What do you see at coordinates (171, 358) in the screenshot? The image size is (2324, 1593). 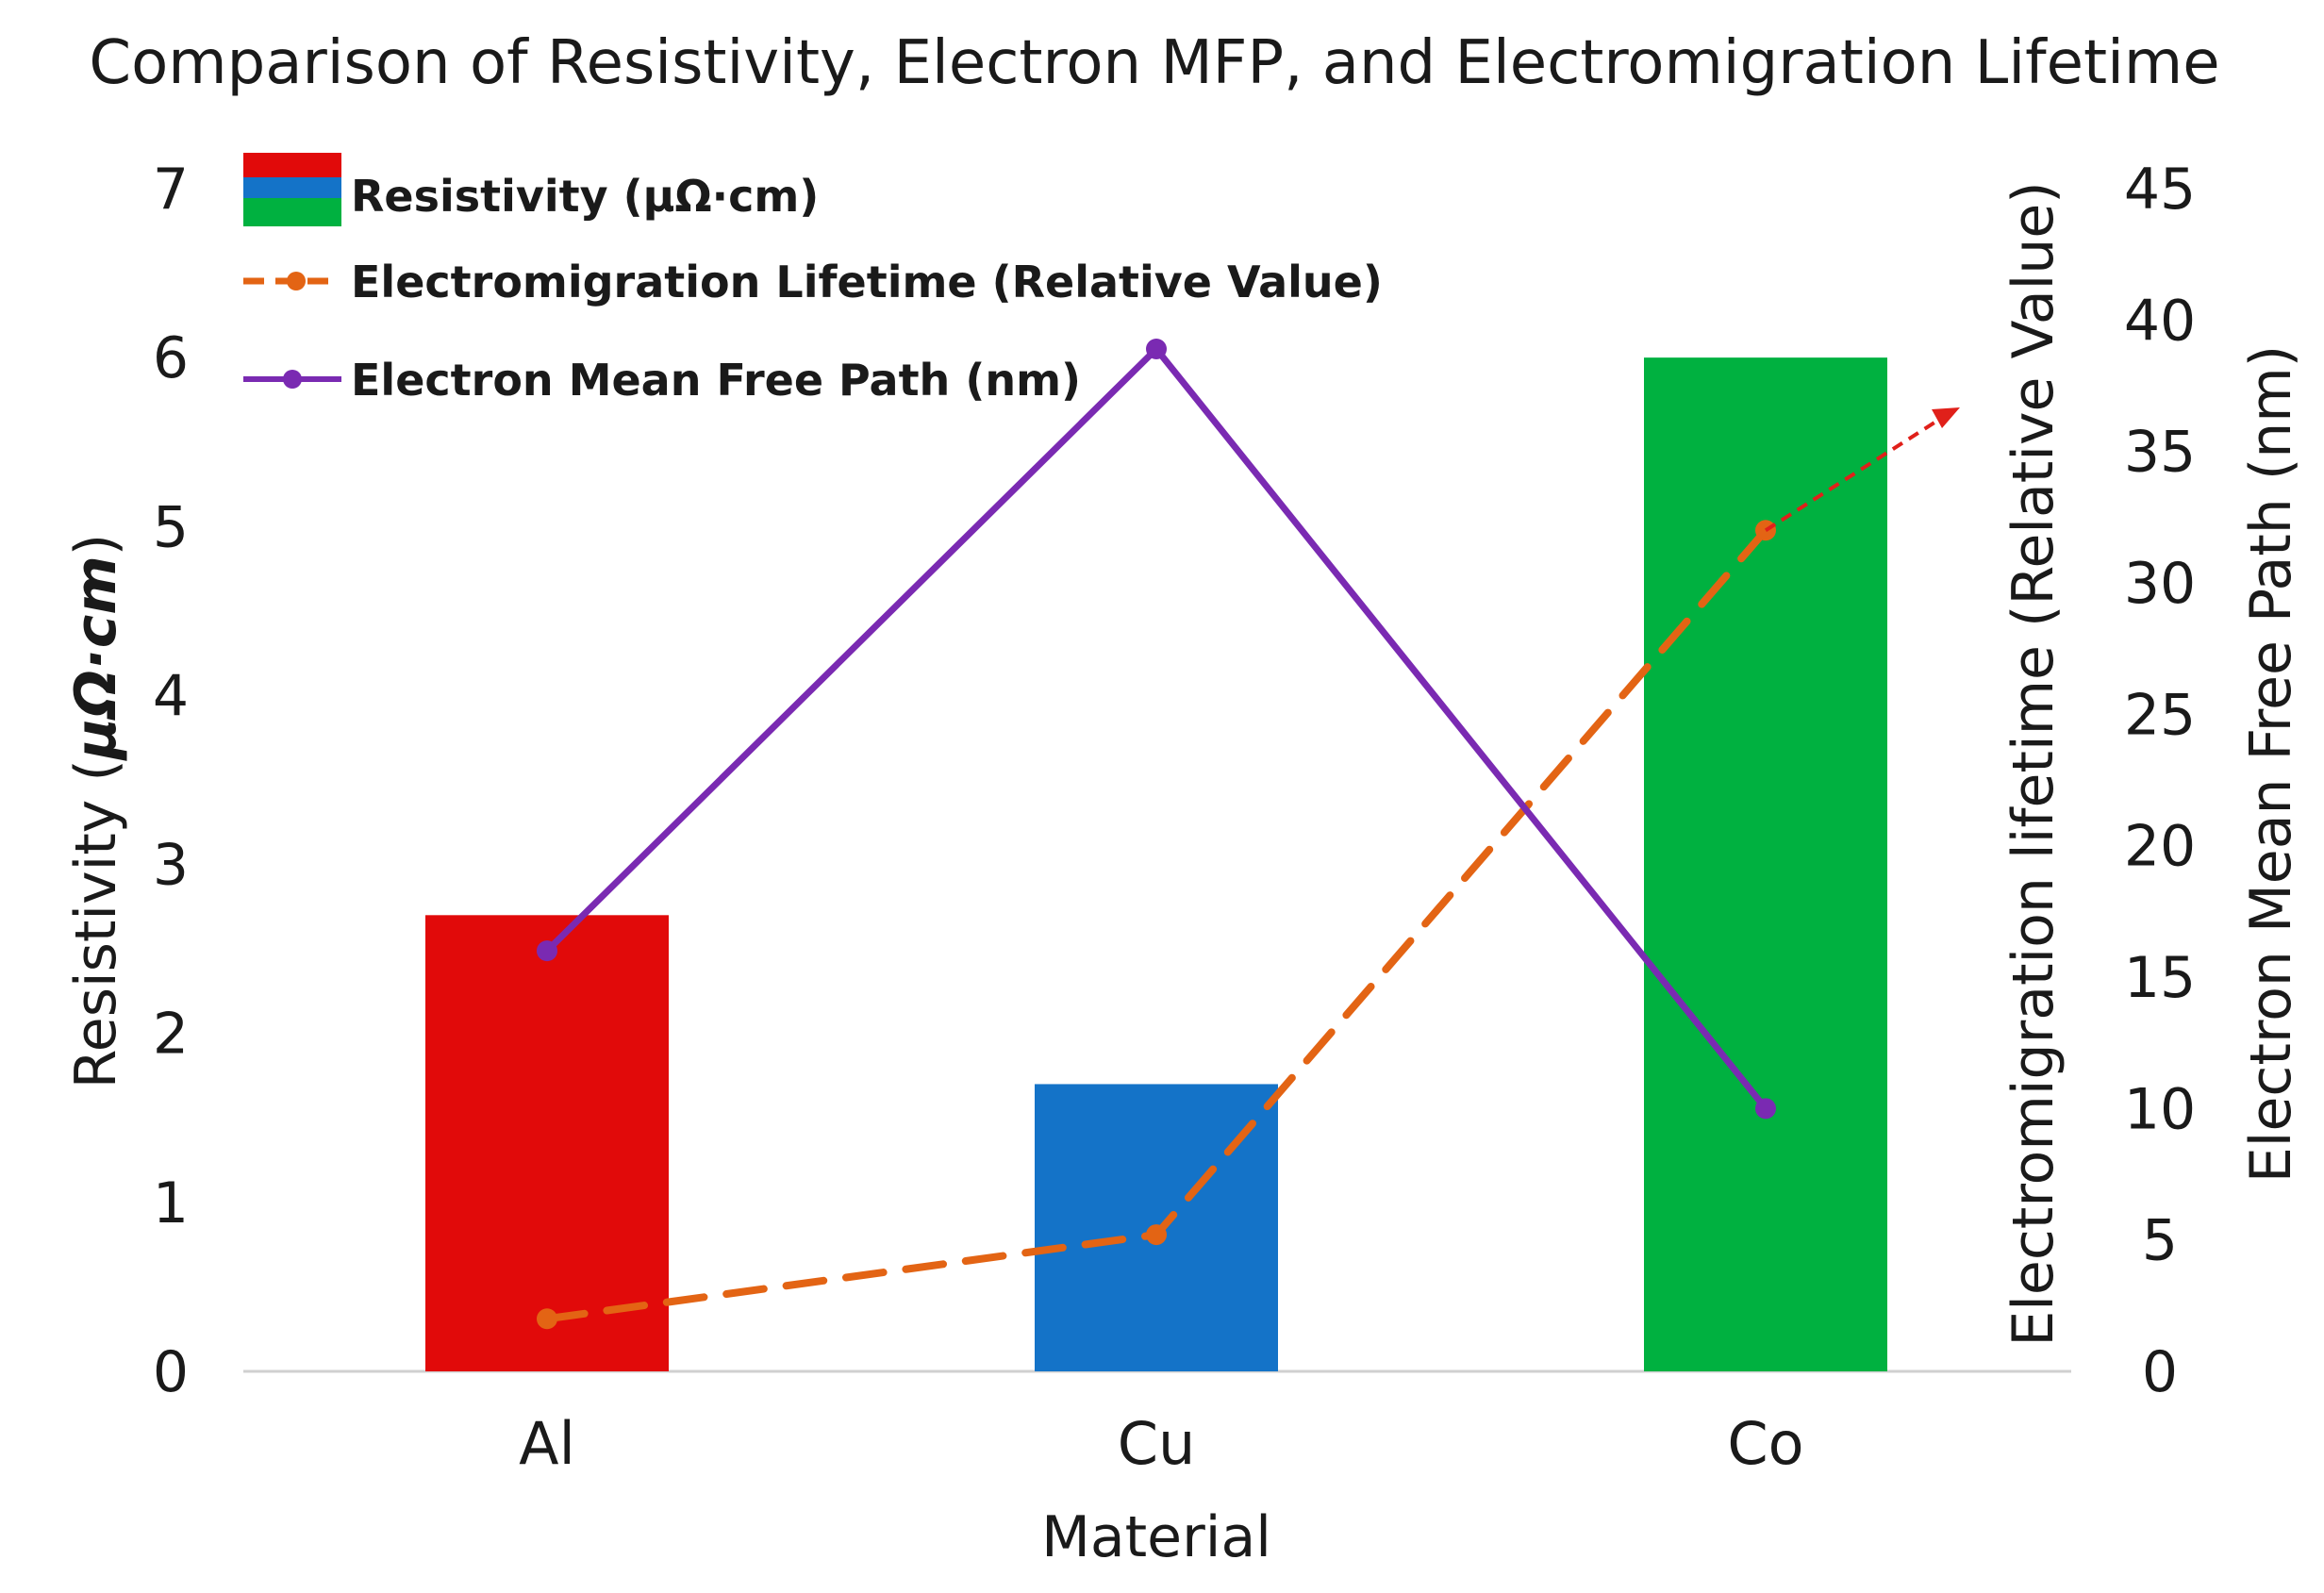 I see `left-axis-tick-label: 6` at bounding box center [171, 358].